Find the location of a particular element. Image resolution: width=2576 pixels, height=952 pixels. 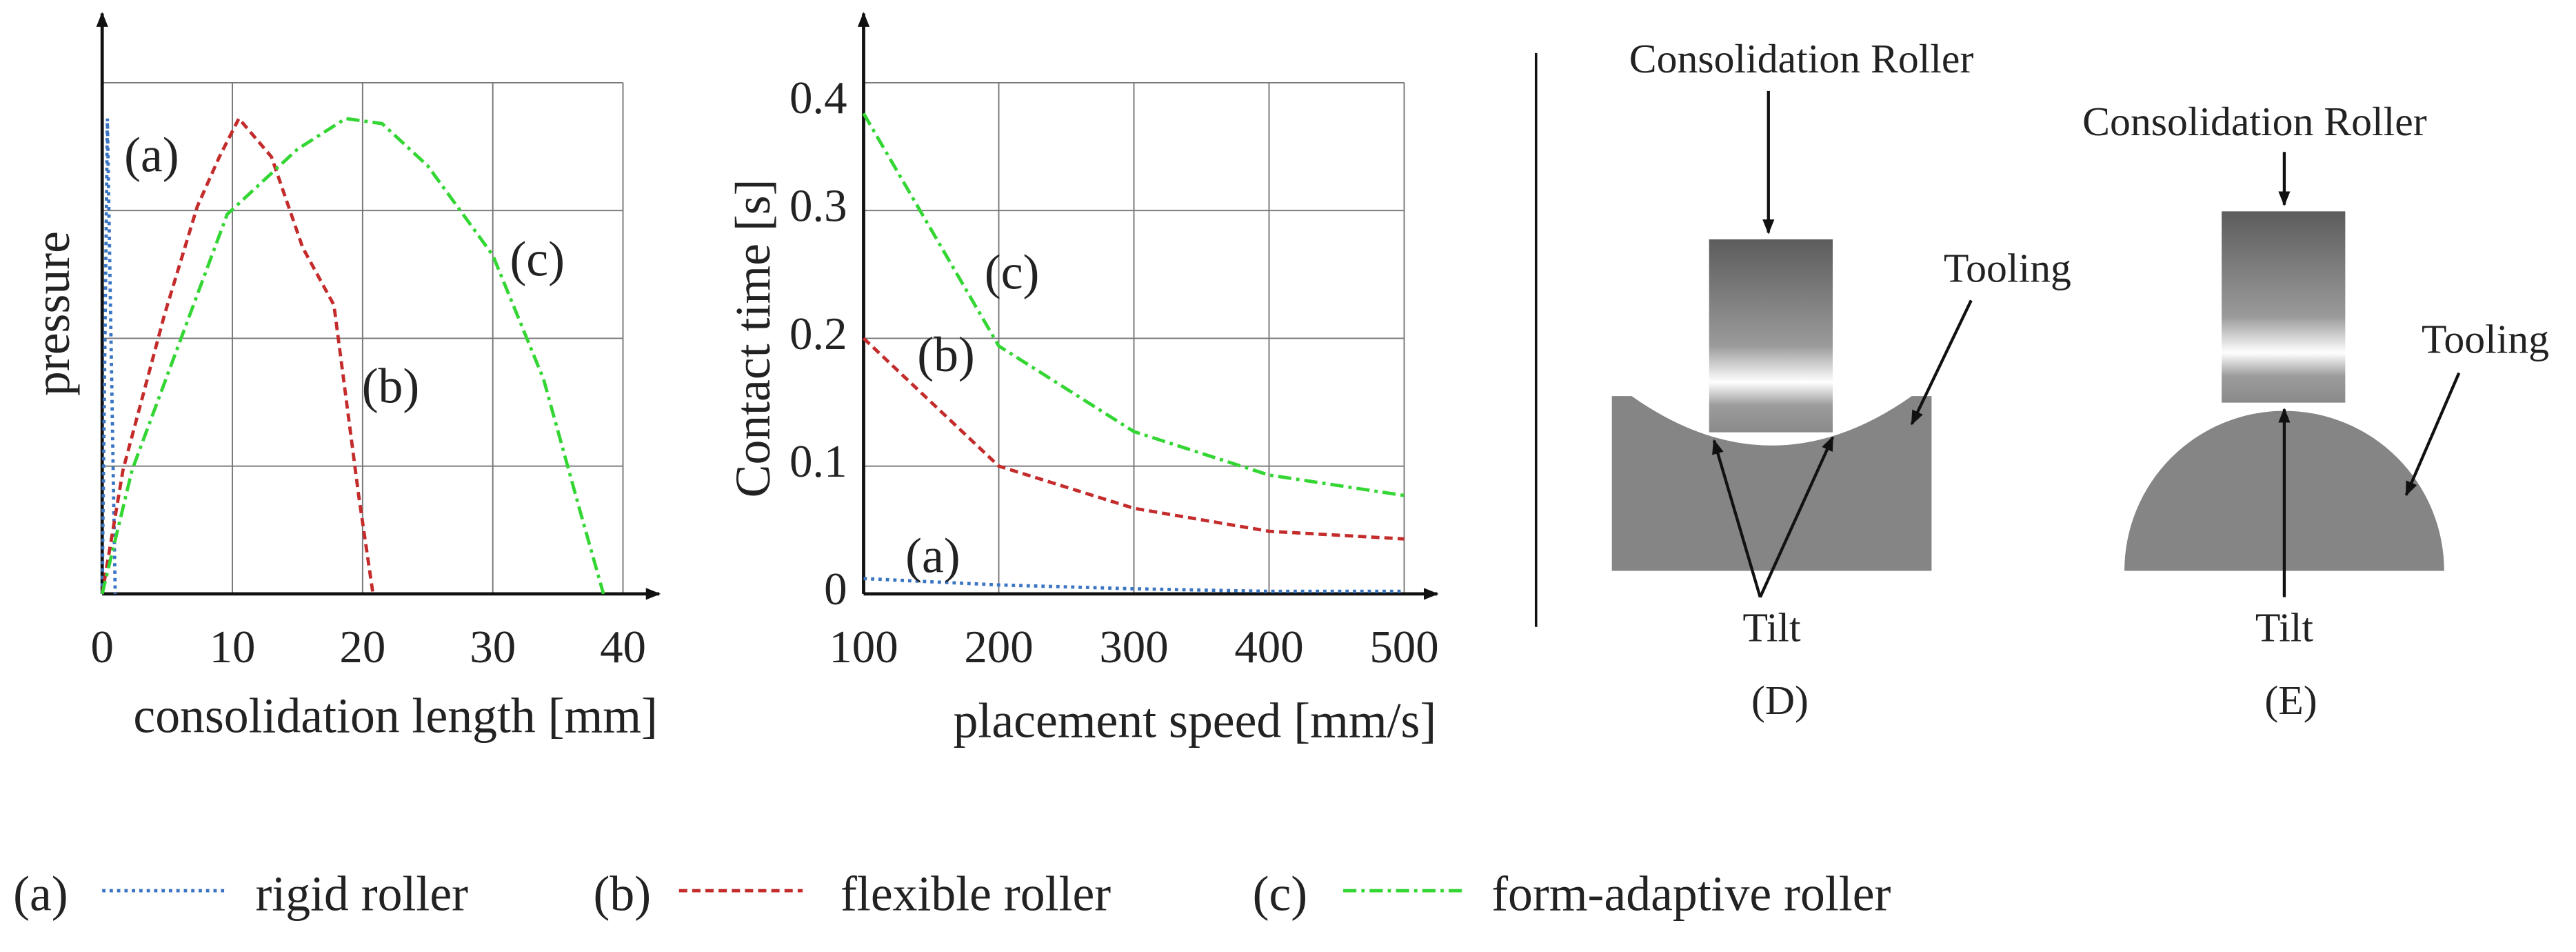

panel-d: Consolidation Roller Tooling Tilt (D) is located at coordinates (1841, 379).